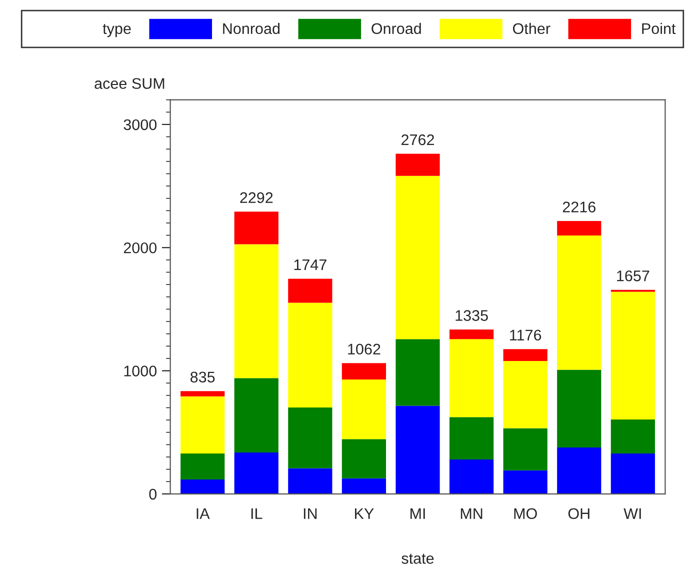  Describe the element at coordinates (472, 315) in the screenshot. I see `total-label: 1335` at that location.